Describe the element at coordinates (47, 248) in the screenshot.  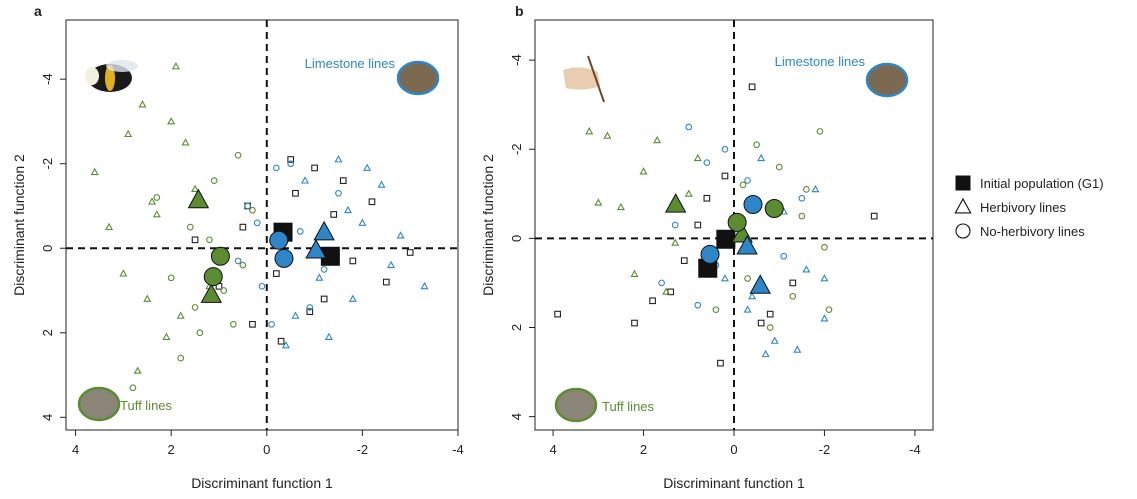
I see `y-tick-label: 0` at that location.